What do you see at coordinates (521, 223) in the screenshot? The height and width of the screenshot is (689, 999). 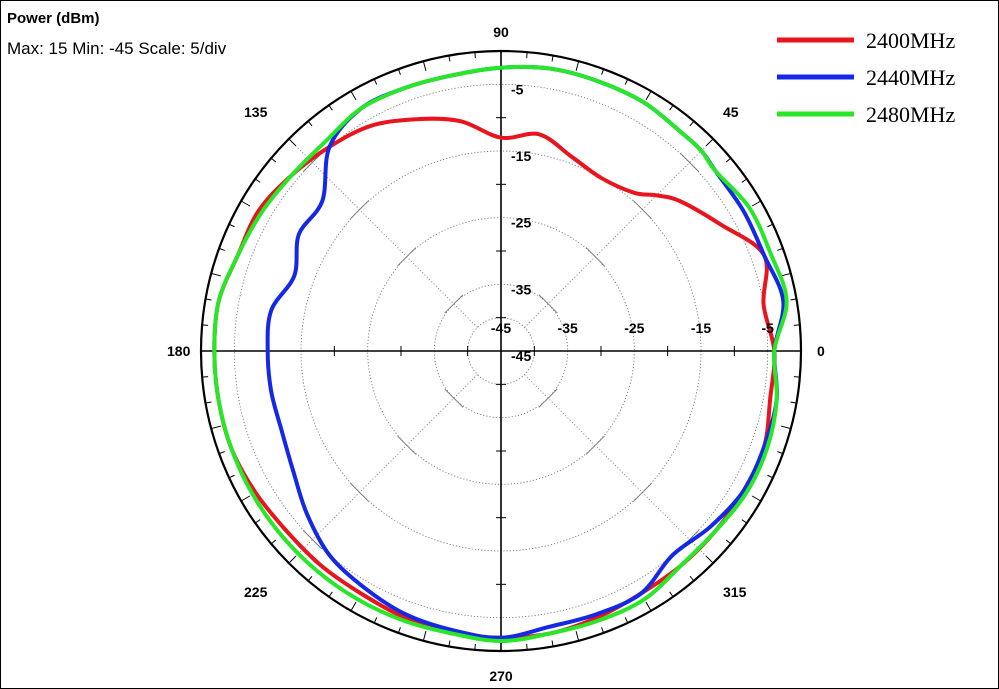 I see `ring-label-vertical: -25` at bounding box center [521, 223].